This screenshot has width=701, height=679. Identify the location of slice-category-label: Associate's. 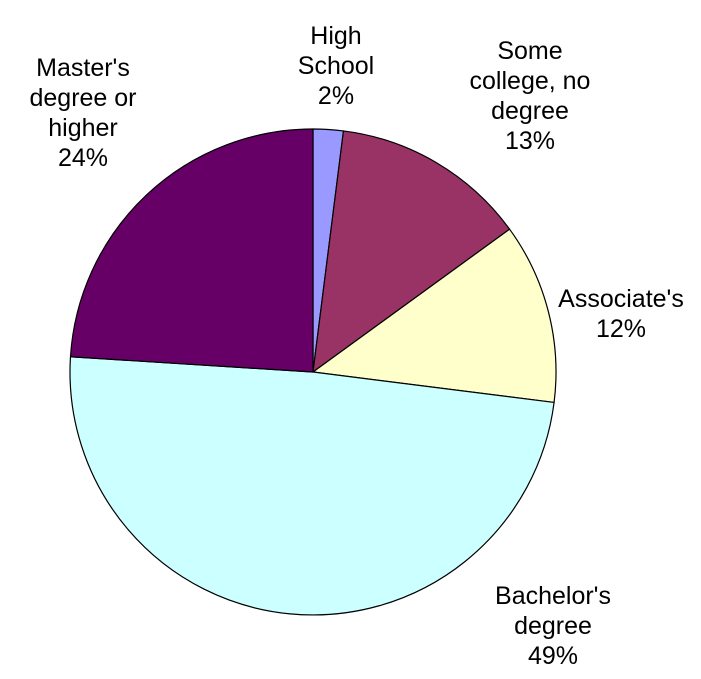
(621, 299).